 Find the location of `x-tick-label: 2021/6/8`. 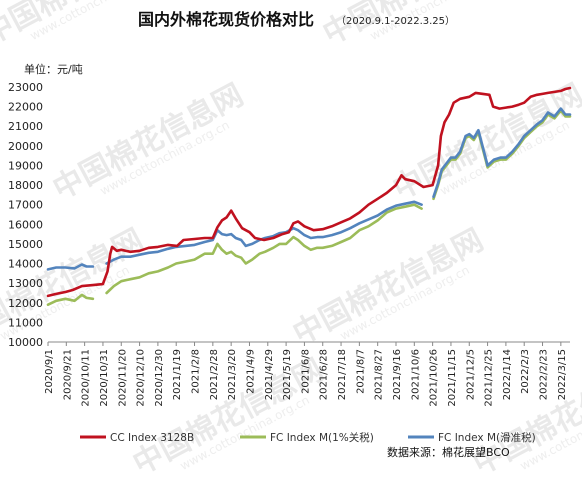

x-tick-label: 2021/6/8 is located at coordinates (305, 371).